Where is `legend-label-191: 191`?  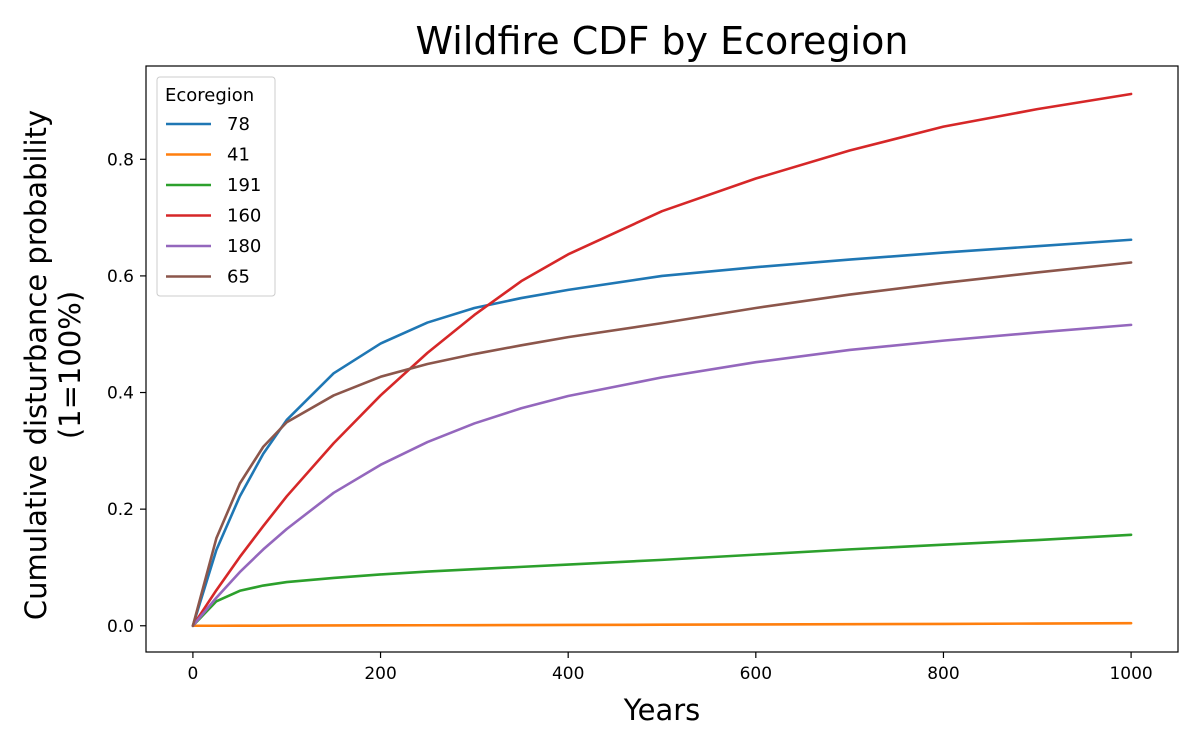 legend-label-191: 191 is located at coordinates (244, 185).